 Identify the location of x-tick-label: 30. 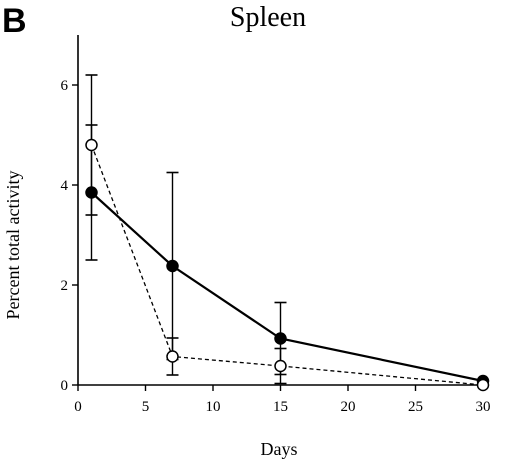
(483, 407).